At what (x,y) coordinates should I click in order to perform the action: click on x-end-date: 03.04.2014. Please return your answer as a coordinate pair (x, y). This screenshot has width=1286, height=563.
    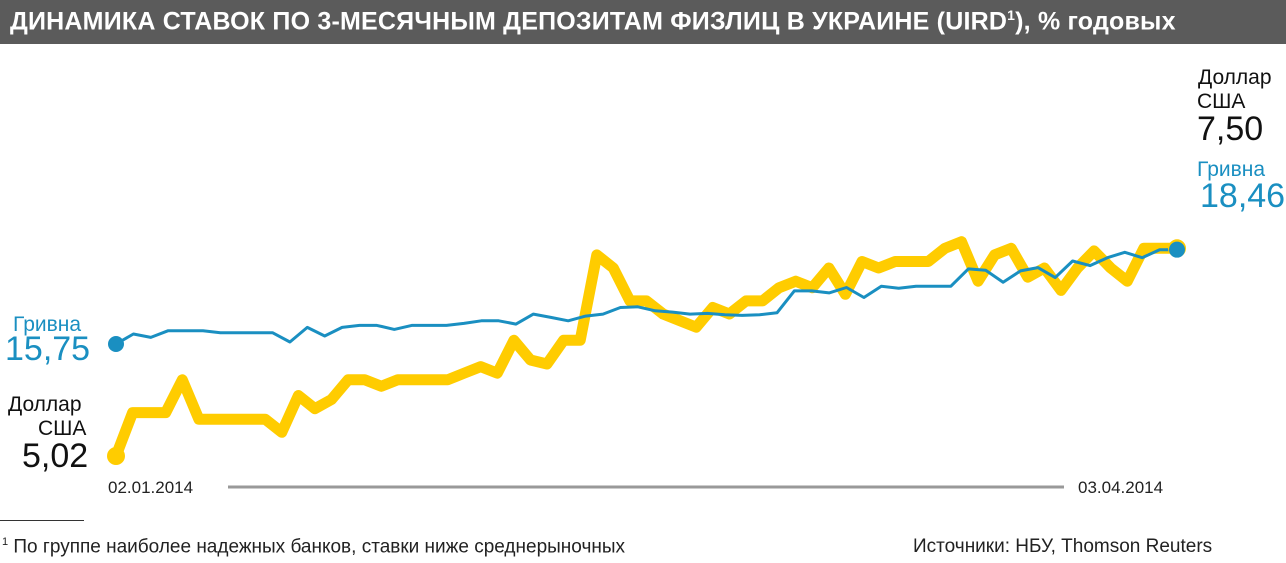
    Looking at the image, I should click on (1121, 487).